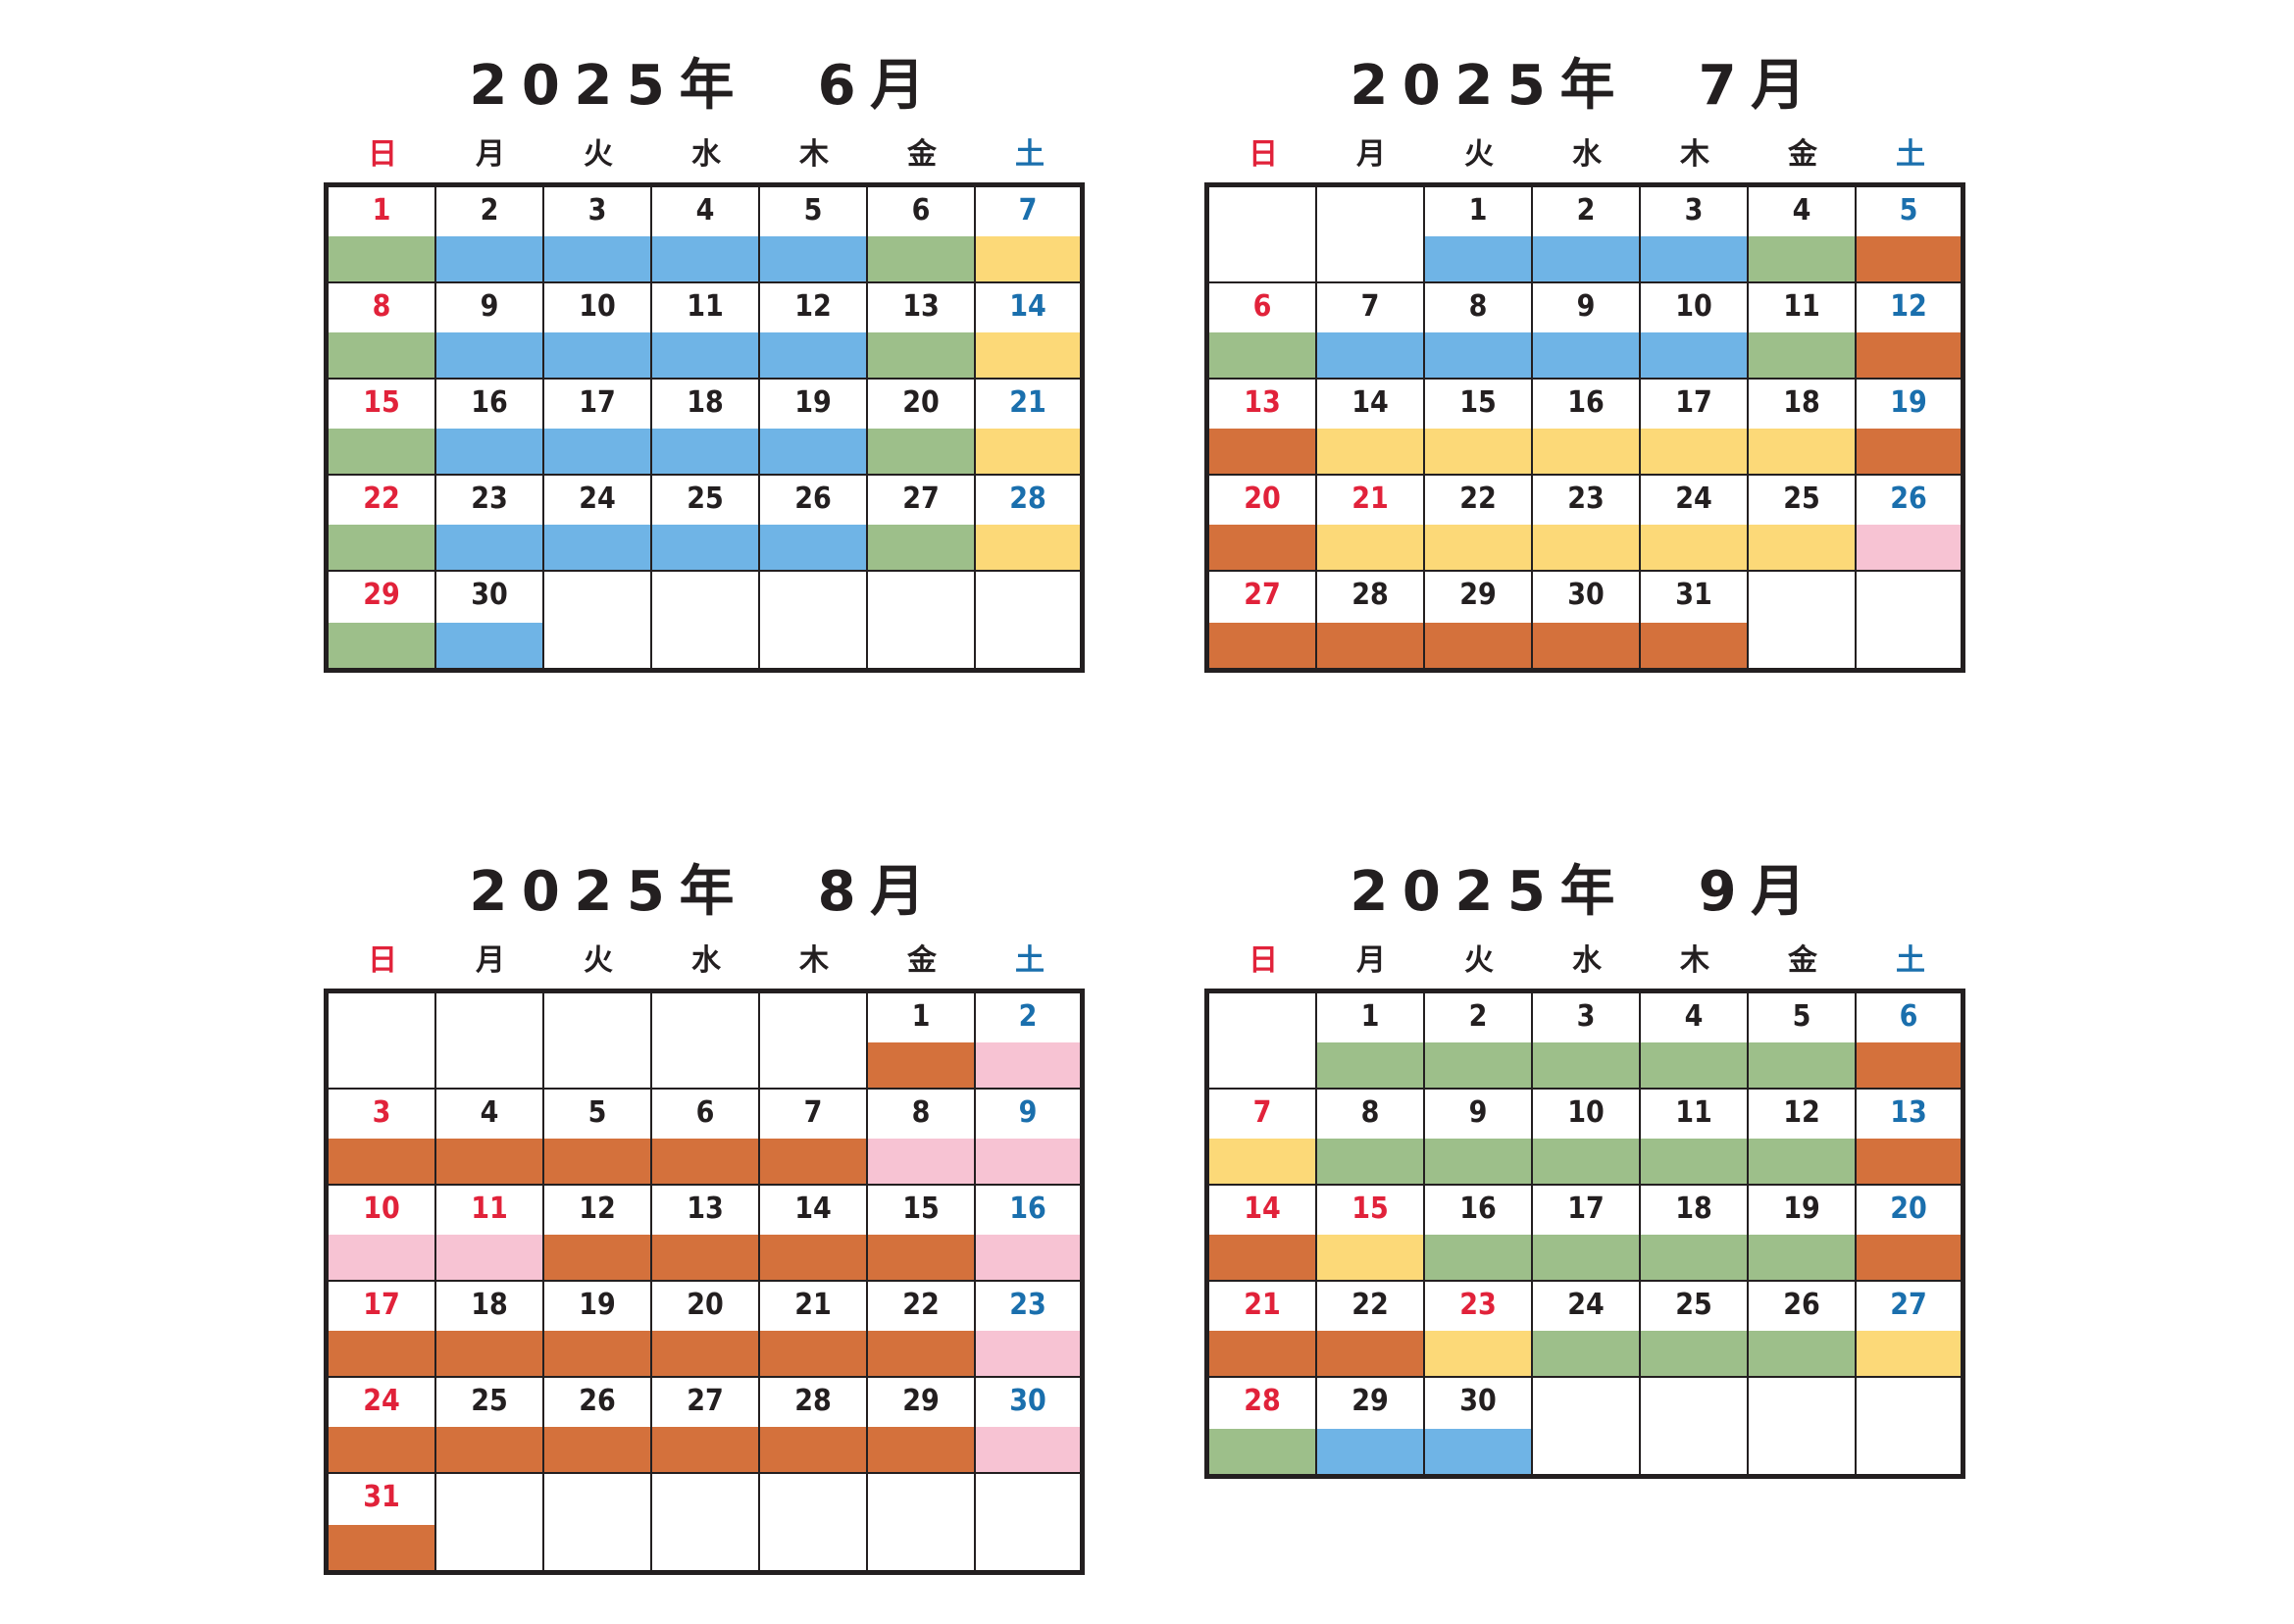 This screenshot has height=1624, width=2294. I want to click on day-number: 23, so click(1027, 1305).